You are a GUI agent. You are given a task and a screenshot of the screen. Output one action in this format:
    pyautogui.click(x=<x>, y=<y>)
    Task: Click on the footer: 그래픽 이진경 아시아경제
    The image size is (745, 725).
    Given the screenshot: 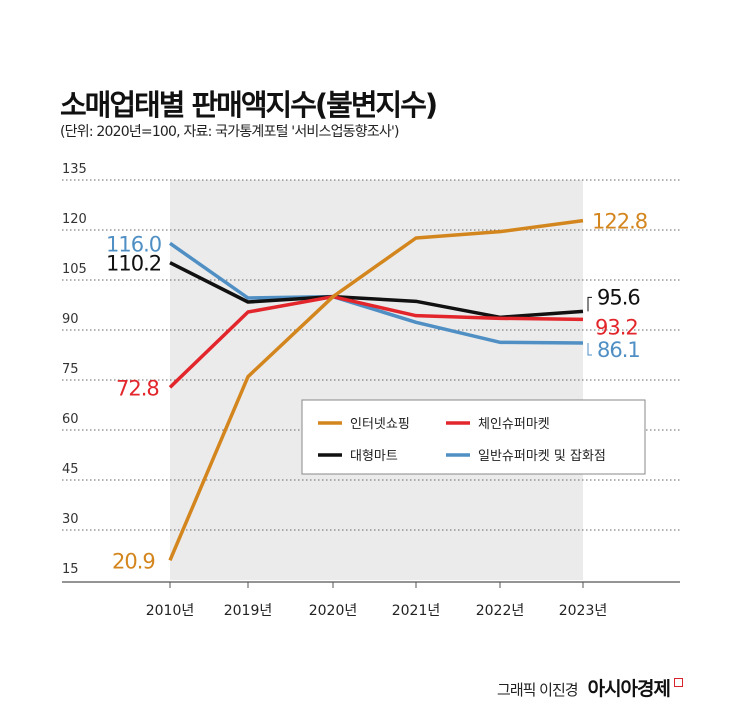 What is the action you would take?
    pyautogui.click(x=590, y=687)
    